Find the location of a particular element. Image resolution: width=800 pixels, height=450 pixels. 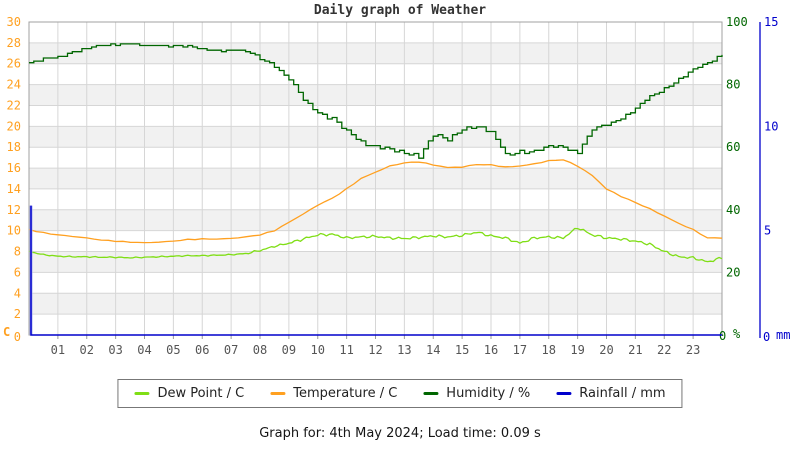

humidity-tick-label: 60 is located at coordinates (733, 147).